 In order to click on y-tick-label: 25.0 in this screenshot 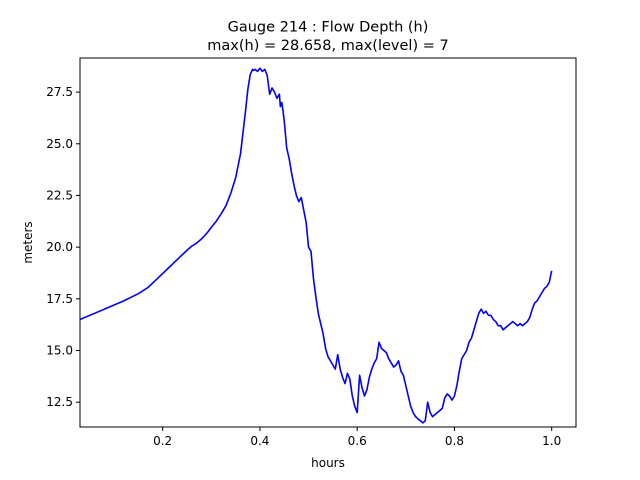, I will do `click(59, 144)`.